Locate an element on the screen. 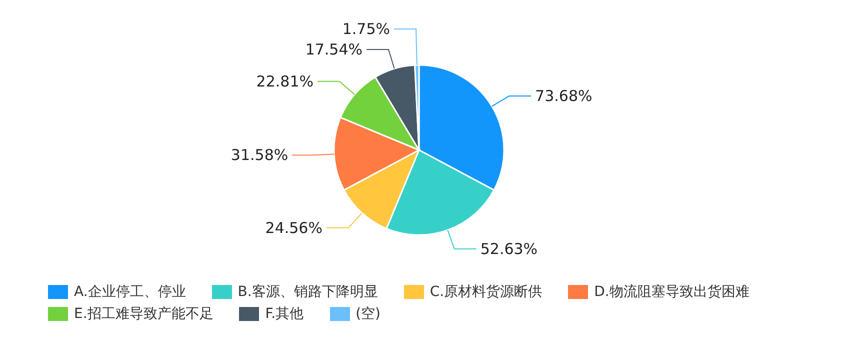 This screenshot has height=340, width=865. legend-label: B.客源、销路下降明显 is located at coordinates (308, 292).